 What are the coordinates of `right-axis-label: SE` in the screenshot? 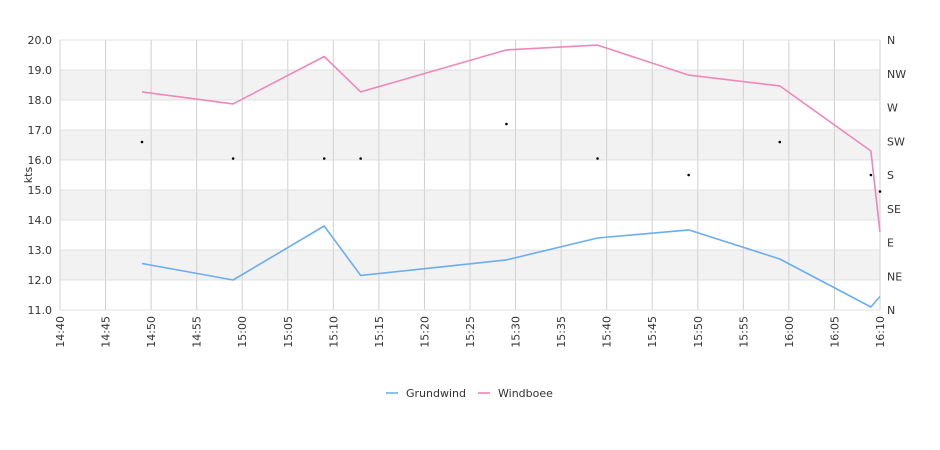 It's located at (894, 209).